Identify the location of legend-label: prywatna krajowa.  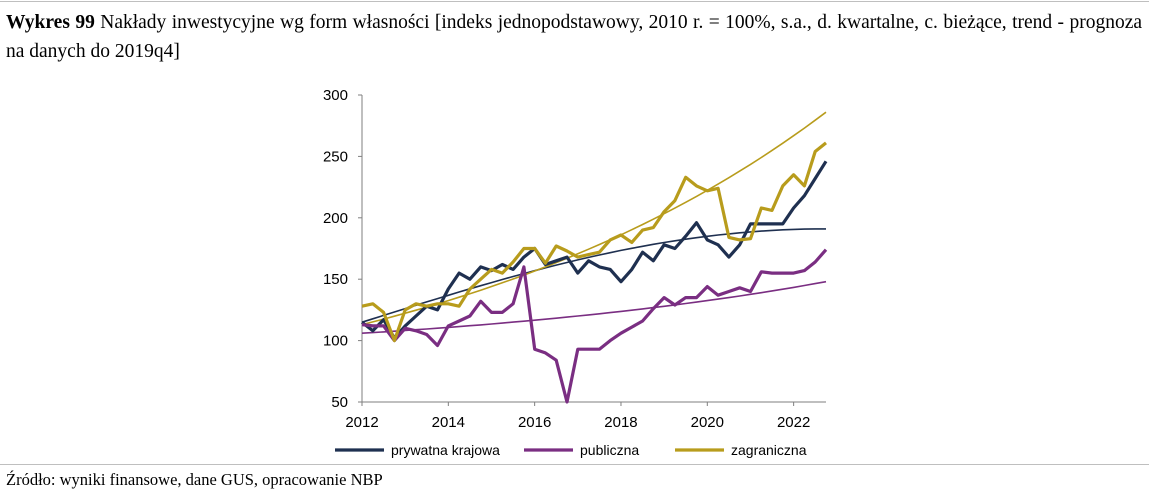
(445, 450).